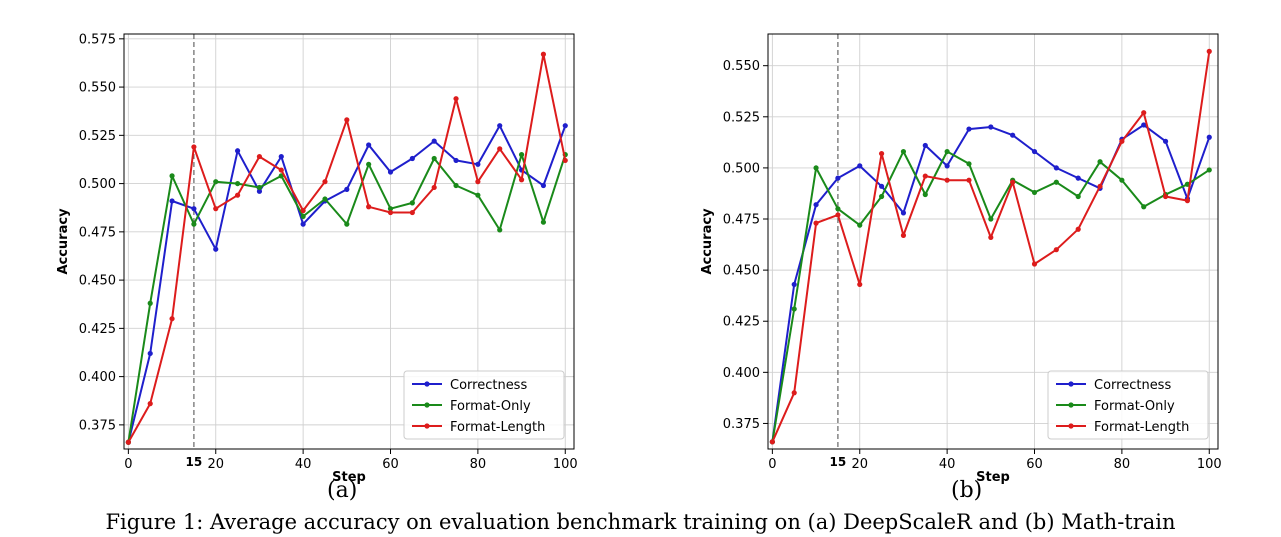  Describe the element at coordinates (772, 464) in the screenshot. I see `x-tick-label: 0` at that location.